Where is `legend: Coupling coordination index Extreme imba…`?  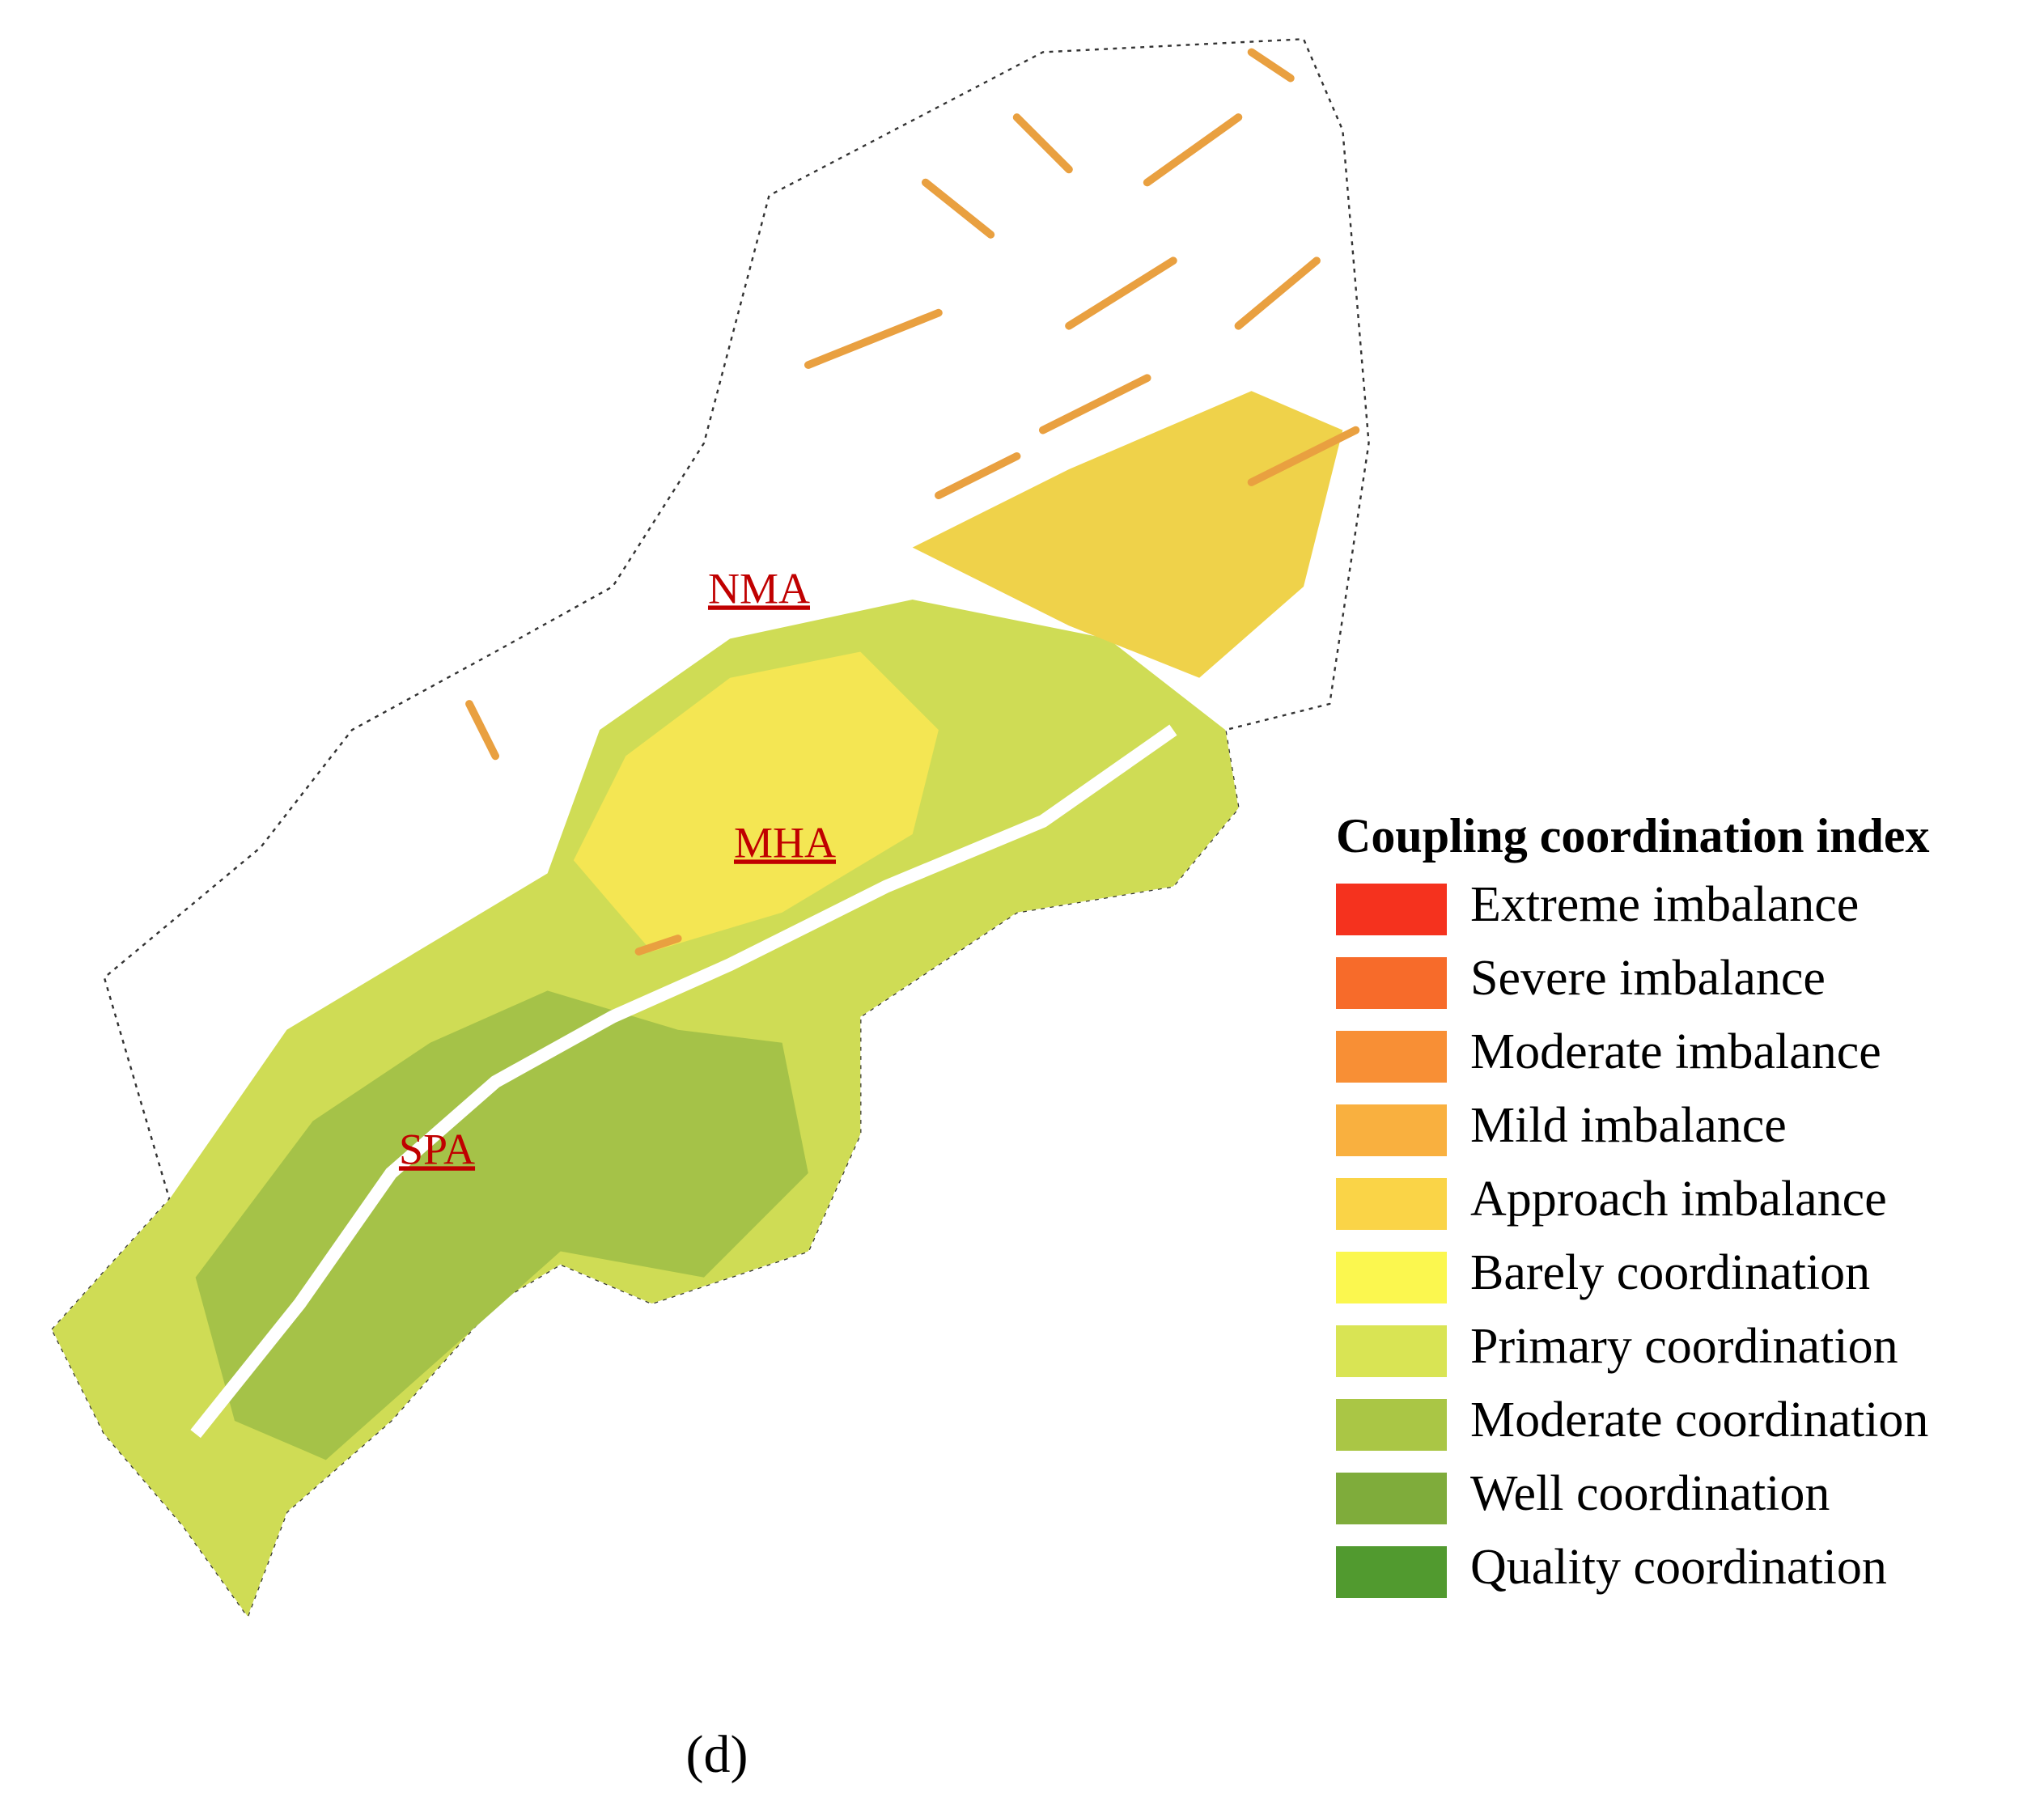 legend: Coupling coordination index Extreme imba… is located at coordinates (1633, 1203).